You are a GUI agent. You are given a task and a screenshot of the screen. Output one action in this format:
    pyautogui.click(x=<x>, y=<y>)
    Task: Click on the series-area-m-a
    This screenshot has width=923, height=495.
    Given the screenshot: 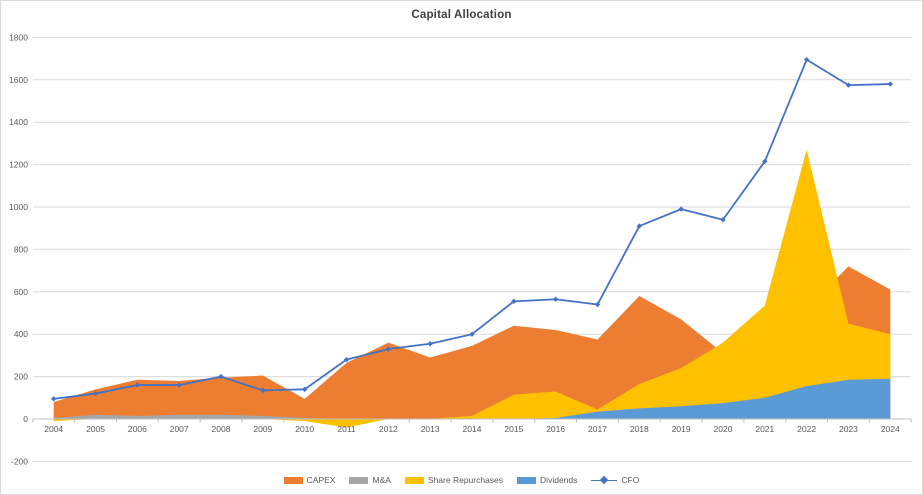 What is the action you would take?
    pyautogui.click(x=472, y=416)
    